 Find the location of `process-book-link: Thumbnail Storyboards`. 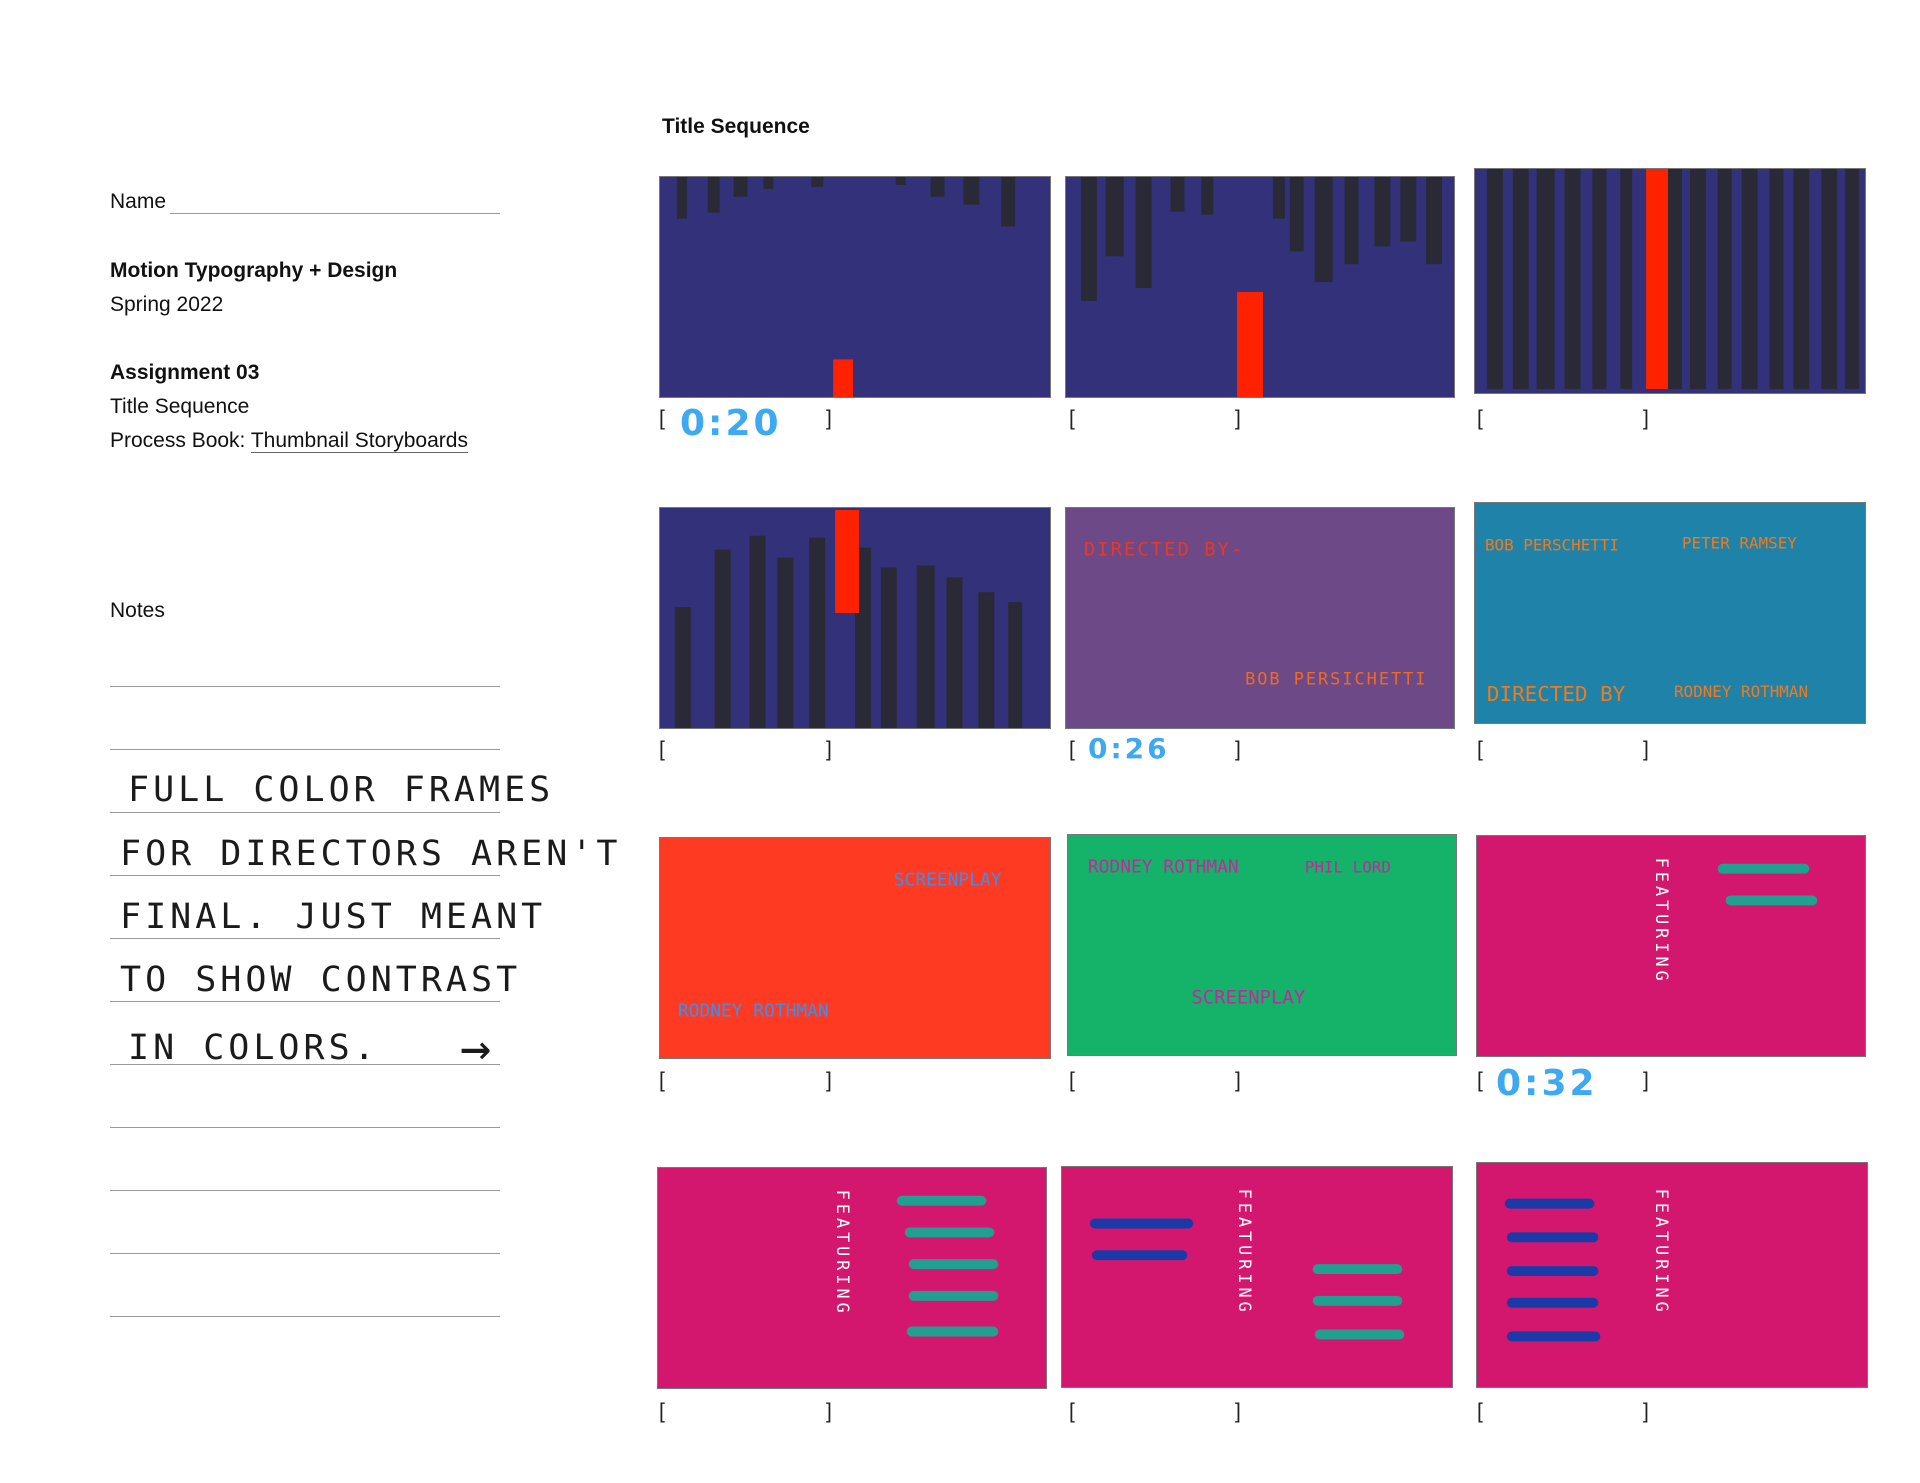

process-book-link: Thumbnail Storyboards is located at coordinates (359, 441).